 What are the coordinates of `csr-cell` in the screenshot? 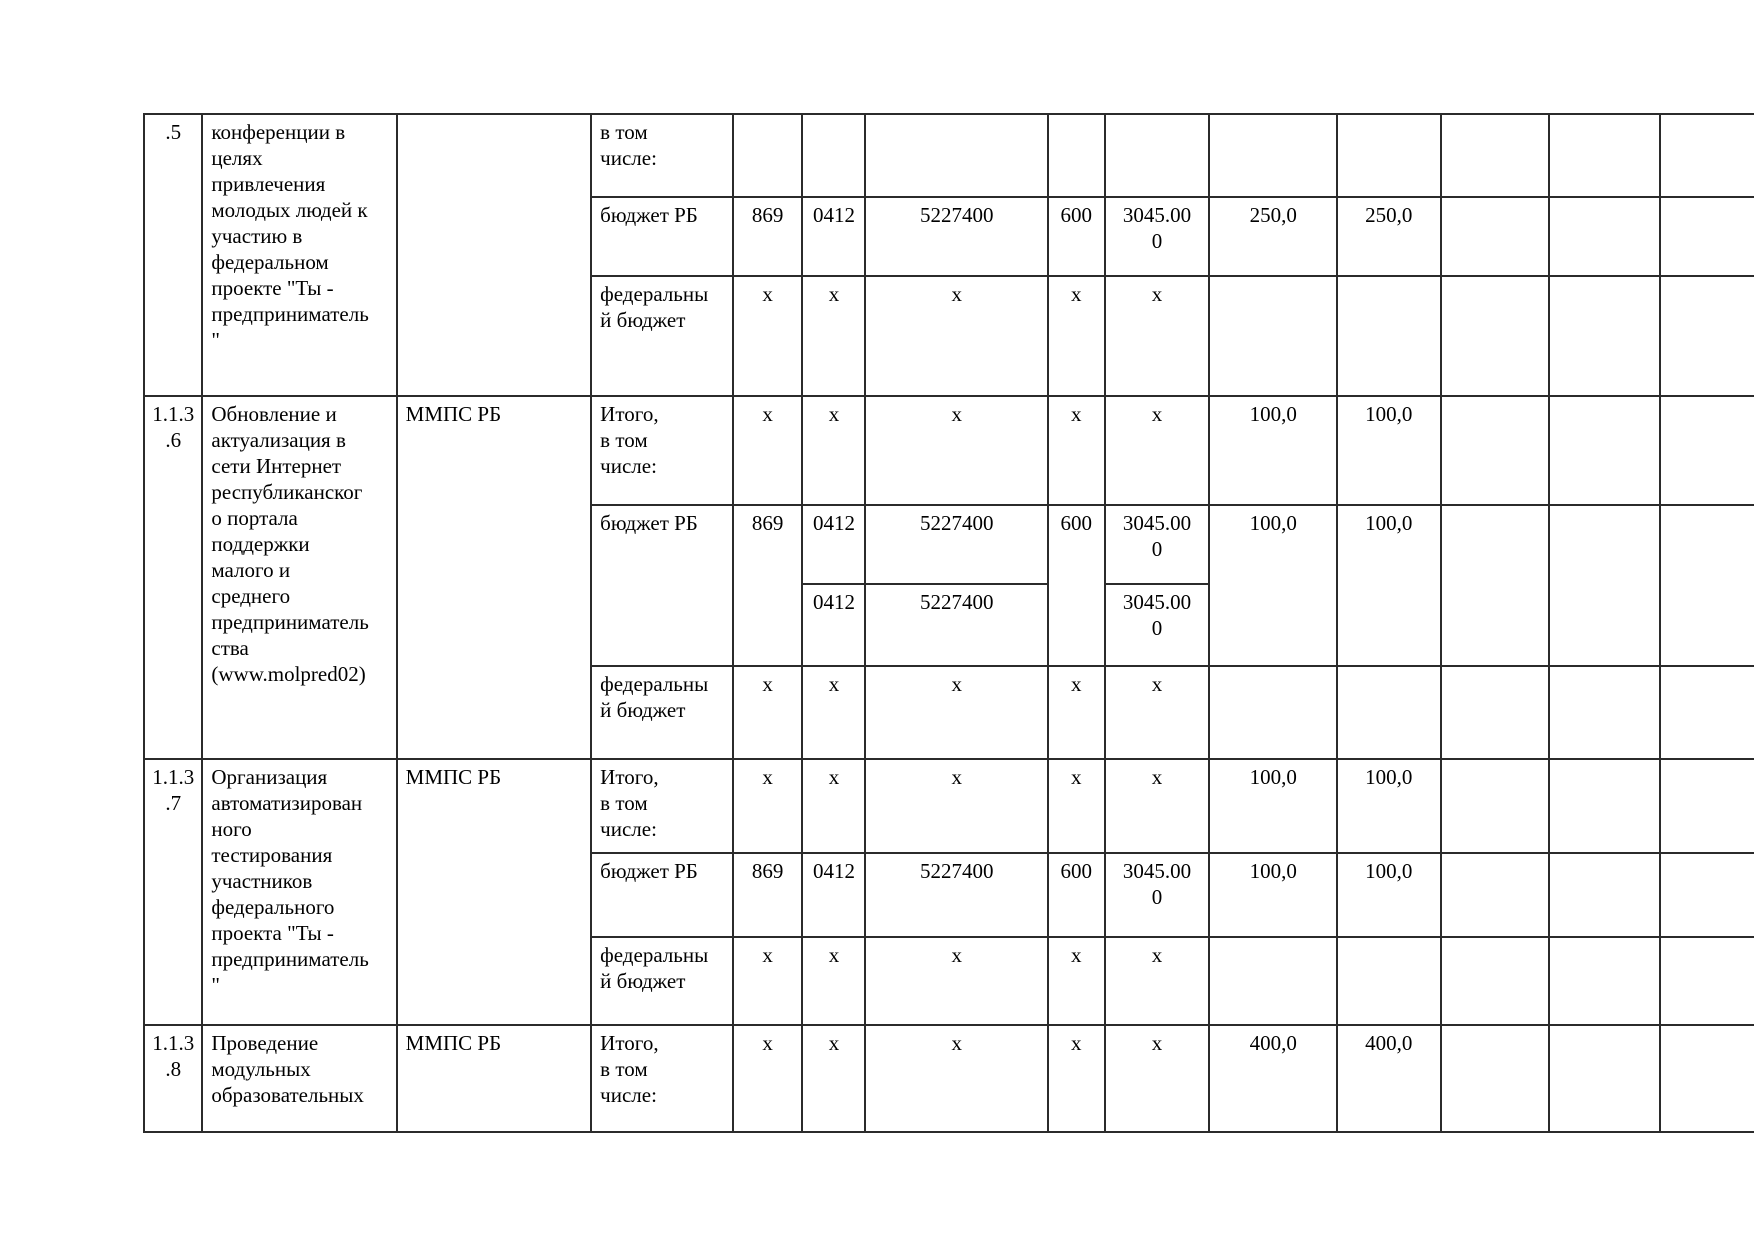 It's located at (956, 155).